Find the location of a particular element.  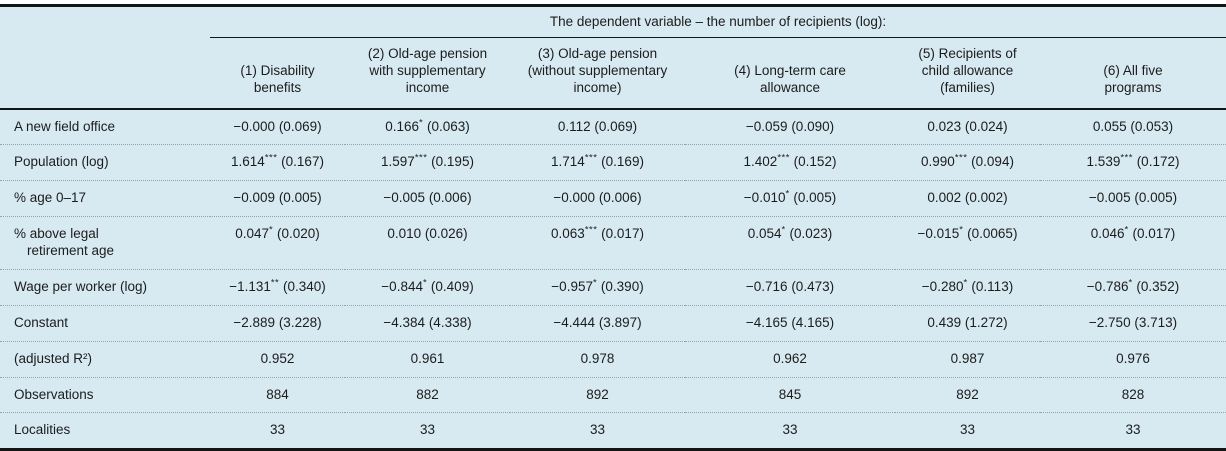

cell-value: 1.402*** (0.152) is located at coordinates (790, 163).